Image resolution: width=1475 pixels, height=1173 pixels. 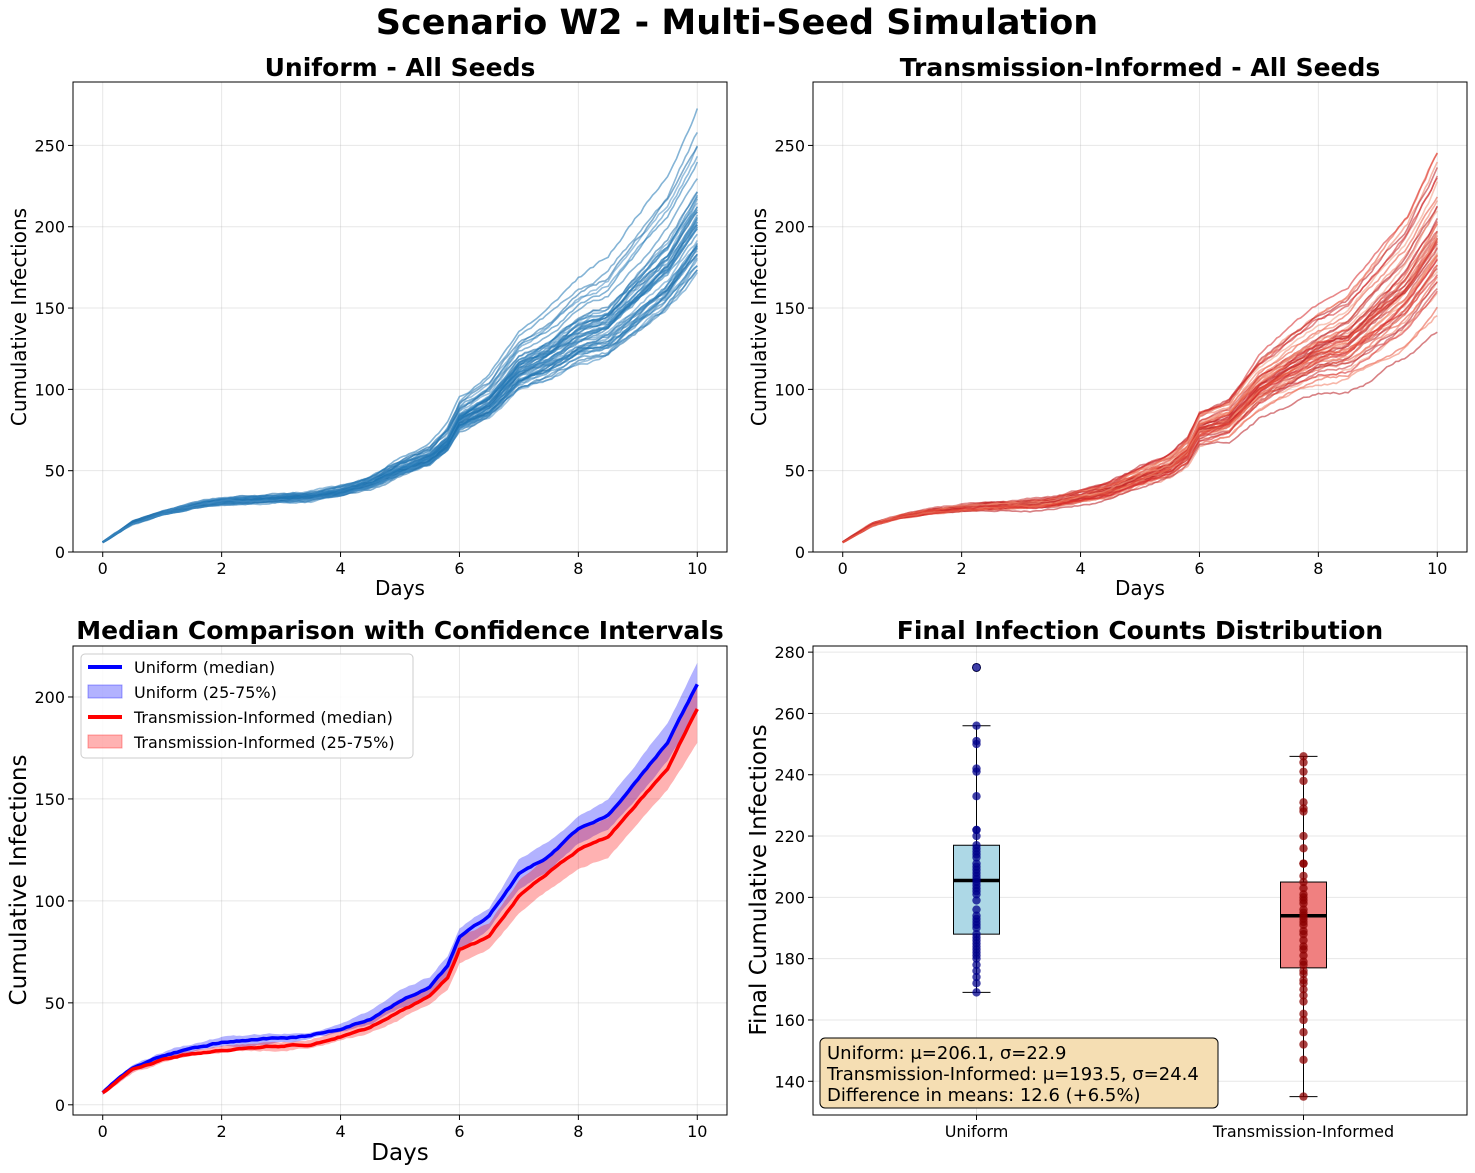 What do you see at coordinates (977, 1131) in the screenshot?
I see `x-tick-label: Uniform` at bounding box center [977, 1131].